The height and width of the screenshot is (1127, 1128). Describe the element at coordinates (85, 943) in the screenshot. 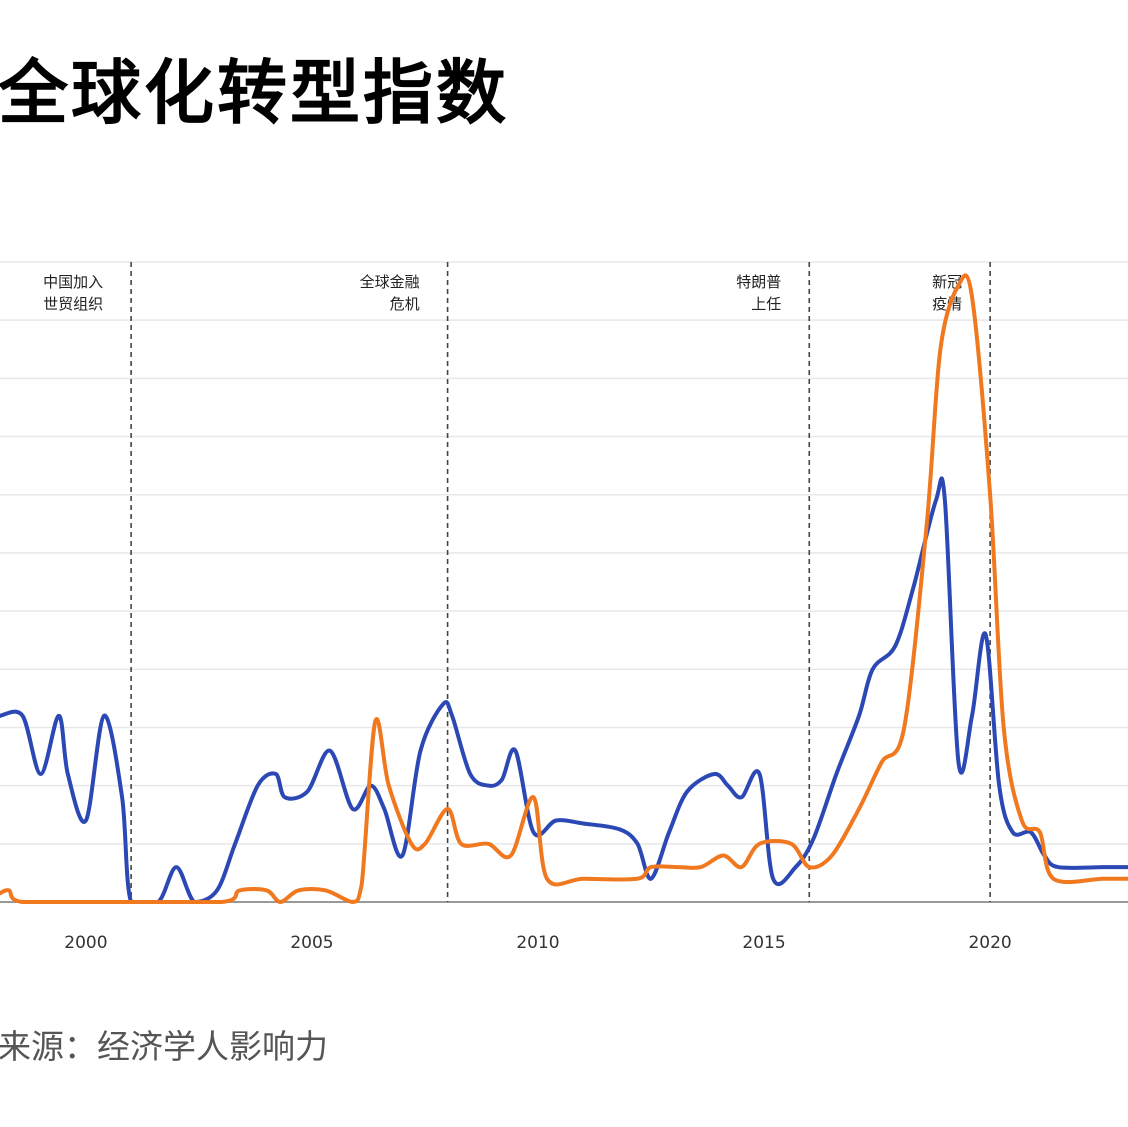

I see `x-tick-label: 2000` at that location.